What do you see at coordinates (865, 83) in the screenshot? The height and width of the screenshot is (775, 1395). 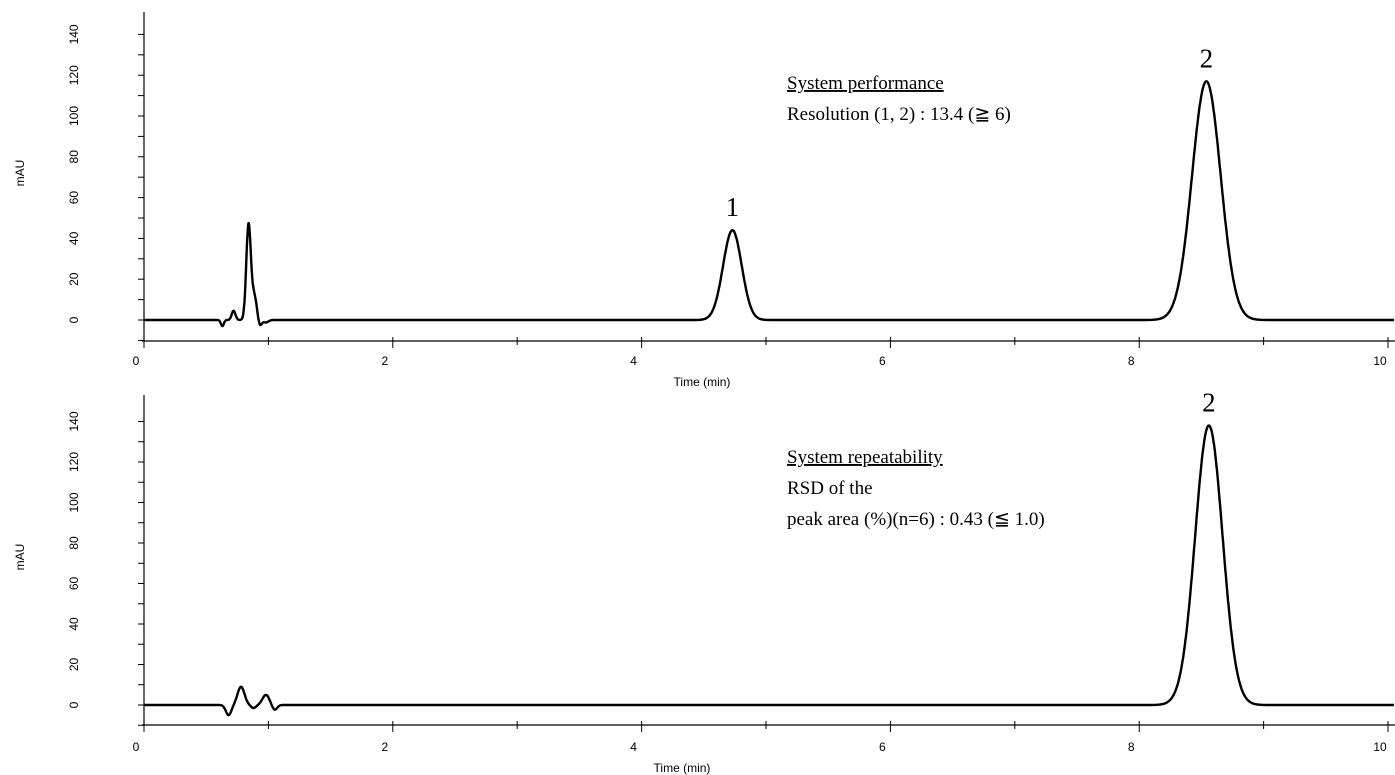 I see `annotation-heading: System performance` at bounding box center [865, 83].